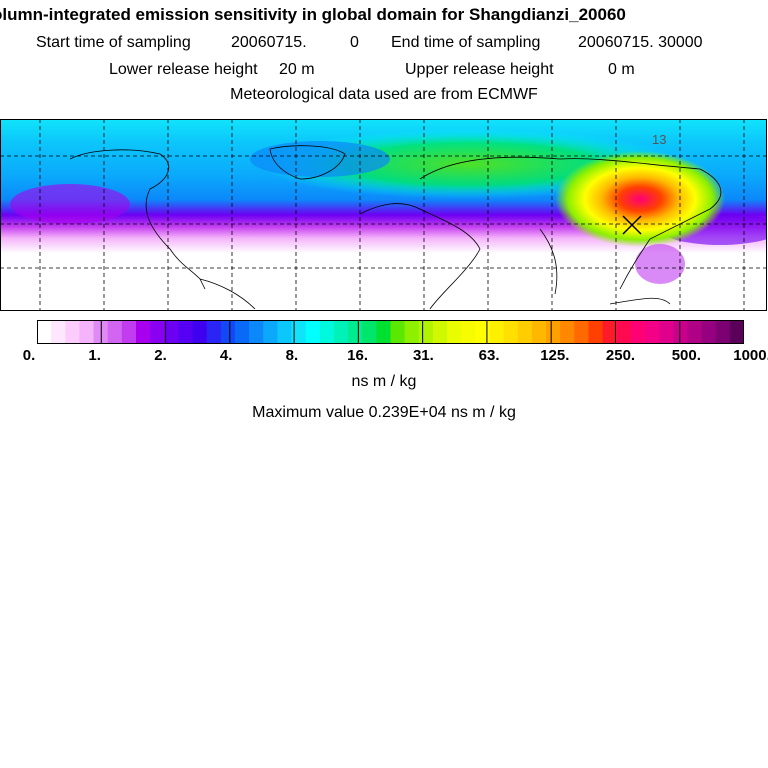  I want to click on maximum-value-line: Maximum value 0.239E+04 ns m / kg, so click(384, 413).